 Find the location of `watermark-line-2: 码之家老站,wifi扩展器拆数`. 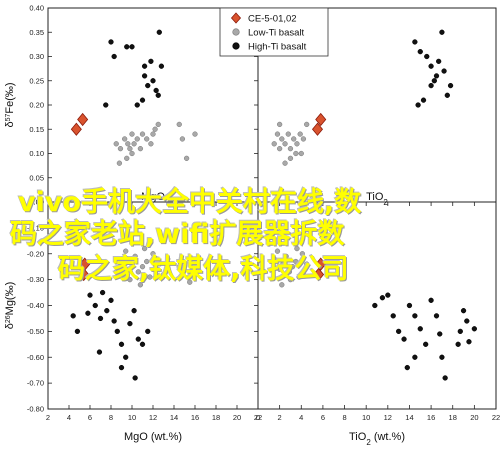

watermark-line-2: 码之家老站,wifi扩展器拆数 is located at coordinates (177, 234).